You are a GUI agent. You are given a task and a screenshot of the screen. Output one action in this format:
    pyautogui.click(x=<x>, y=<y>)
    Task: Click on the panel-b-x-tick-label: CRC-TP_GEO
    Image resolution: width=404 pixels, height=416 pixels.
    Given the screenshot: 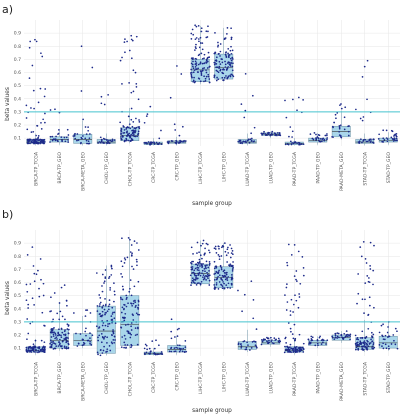 What is the action you would take?
    pyautogui.click(x=177, y=376)
    